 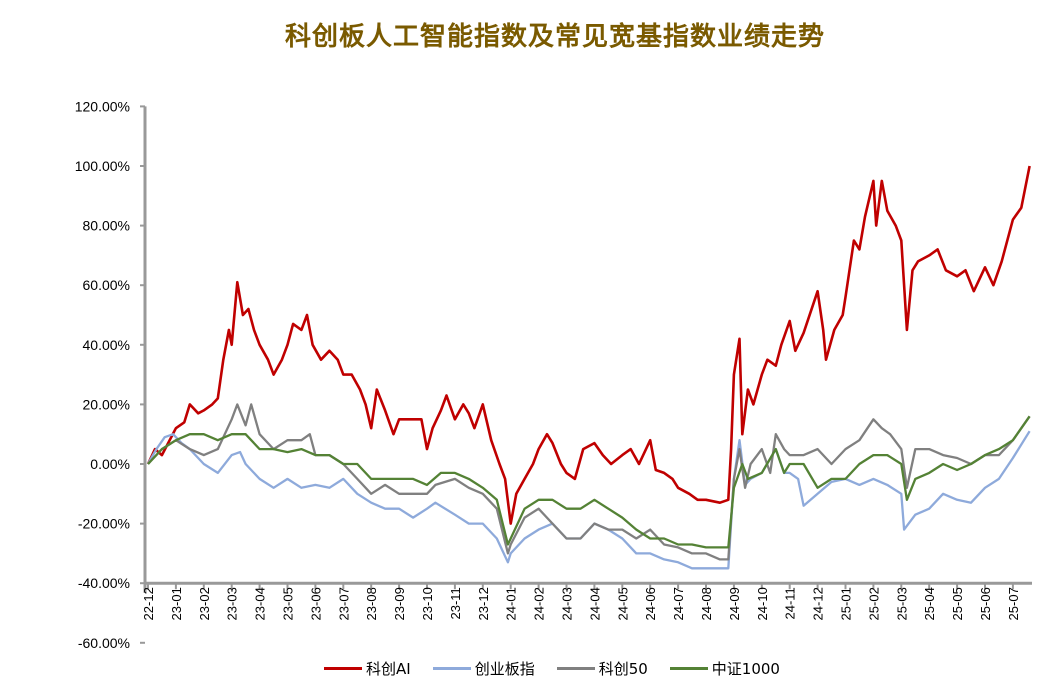 I want to click on chart-title: 科创板人工智能指数及常见宽基指数业绩走势, so click(x=554, y=37).